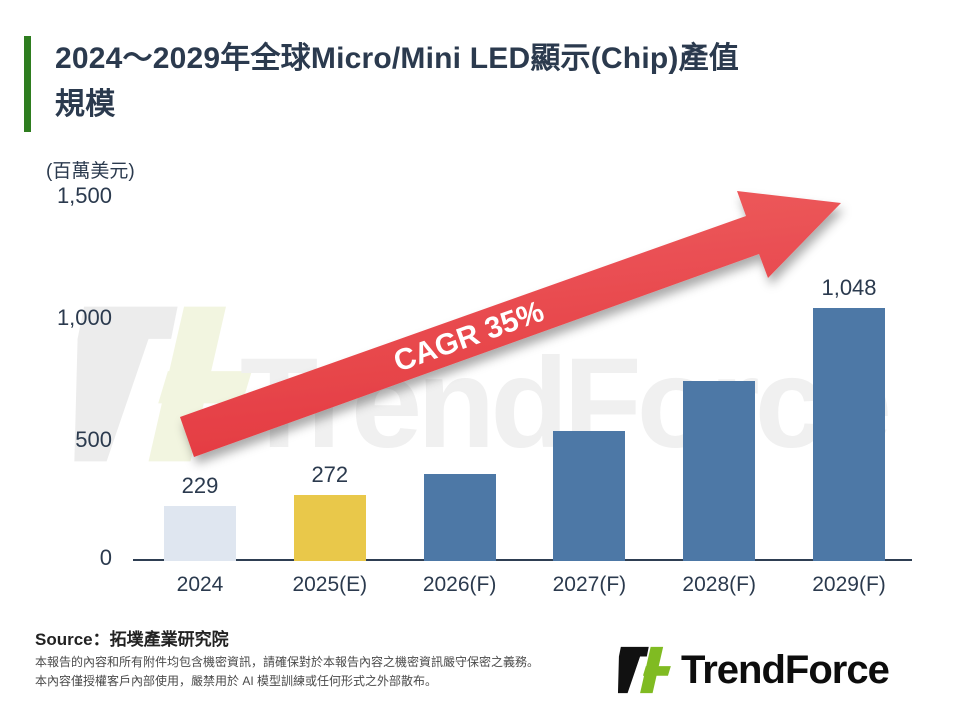 This screenshot has height=720, width=960. Describe the element at coordinates (397, 58) in the screenshot. I see `page-title-line1: 2024～2029年全球Micro/Mini LED顯示(Chip)產值` at that location.